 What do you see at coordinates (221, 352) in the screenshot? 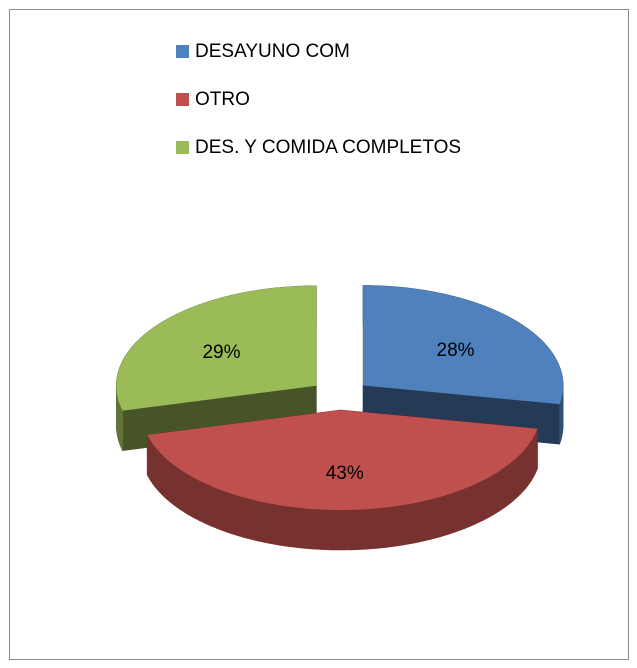
I see `data-label: 29%` at bounding box center [221, 352].